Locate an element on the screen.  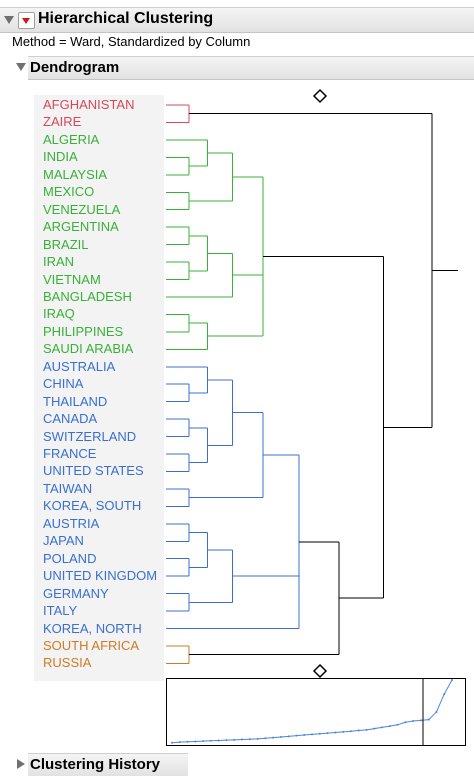
country-label: KOREA, SOUTH is located at coordinates (92, 506).